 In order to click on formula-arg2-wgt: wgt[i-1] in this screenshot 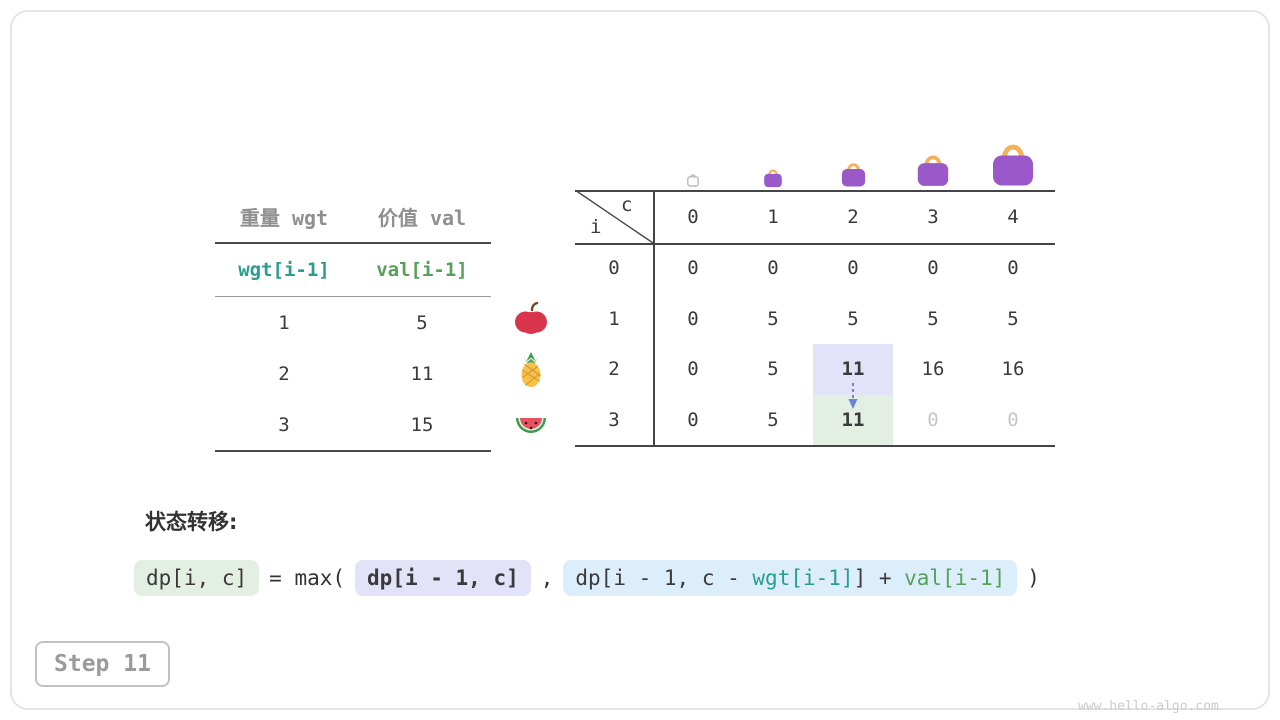, I will do `click(803, 578)`.